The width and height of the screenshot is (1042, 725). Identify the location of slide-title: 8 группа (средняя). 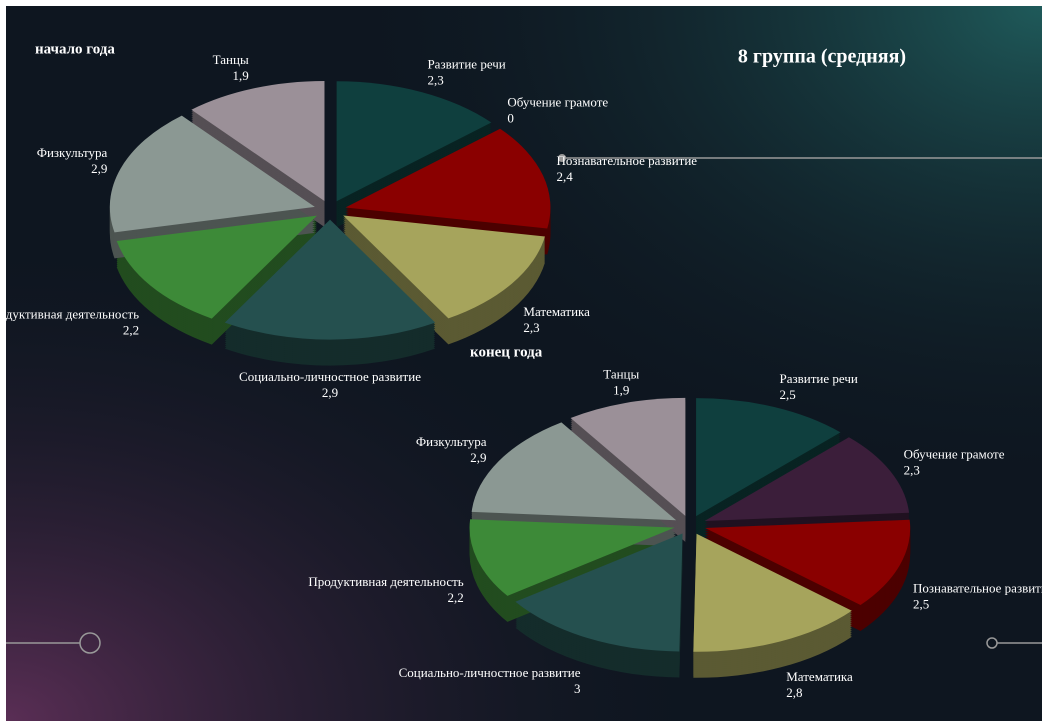
(822, 57).